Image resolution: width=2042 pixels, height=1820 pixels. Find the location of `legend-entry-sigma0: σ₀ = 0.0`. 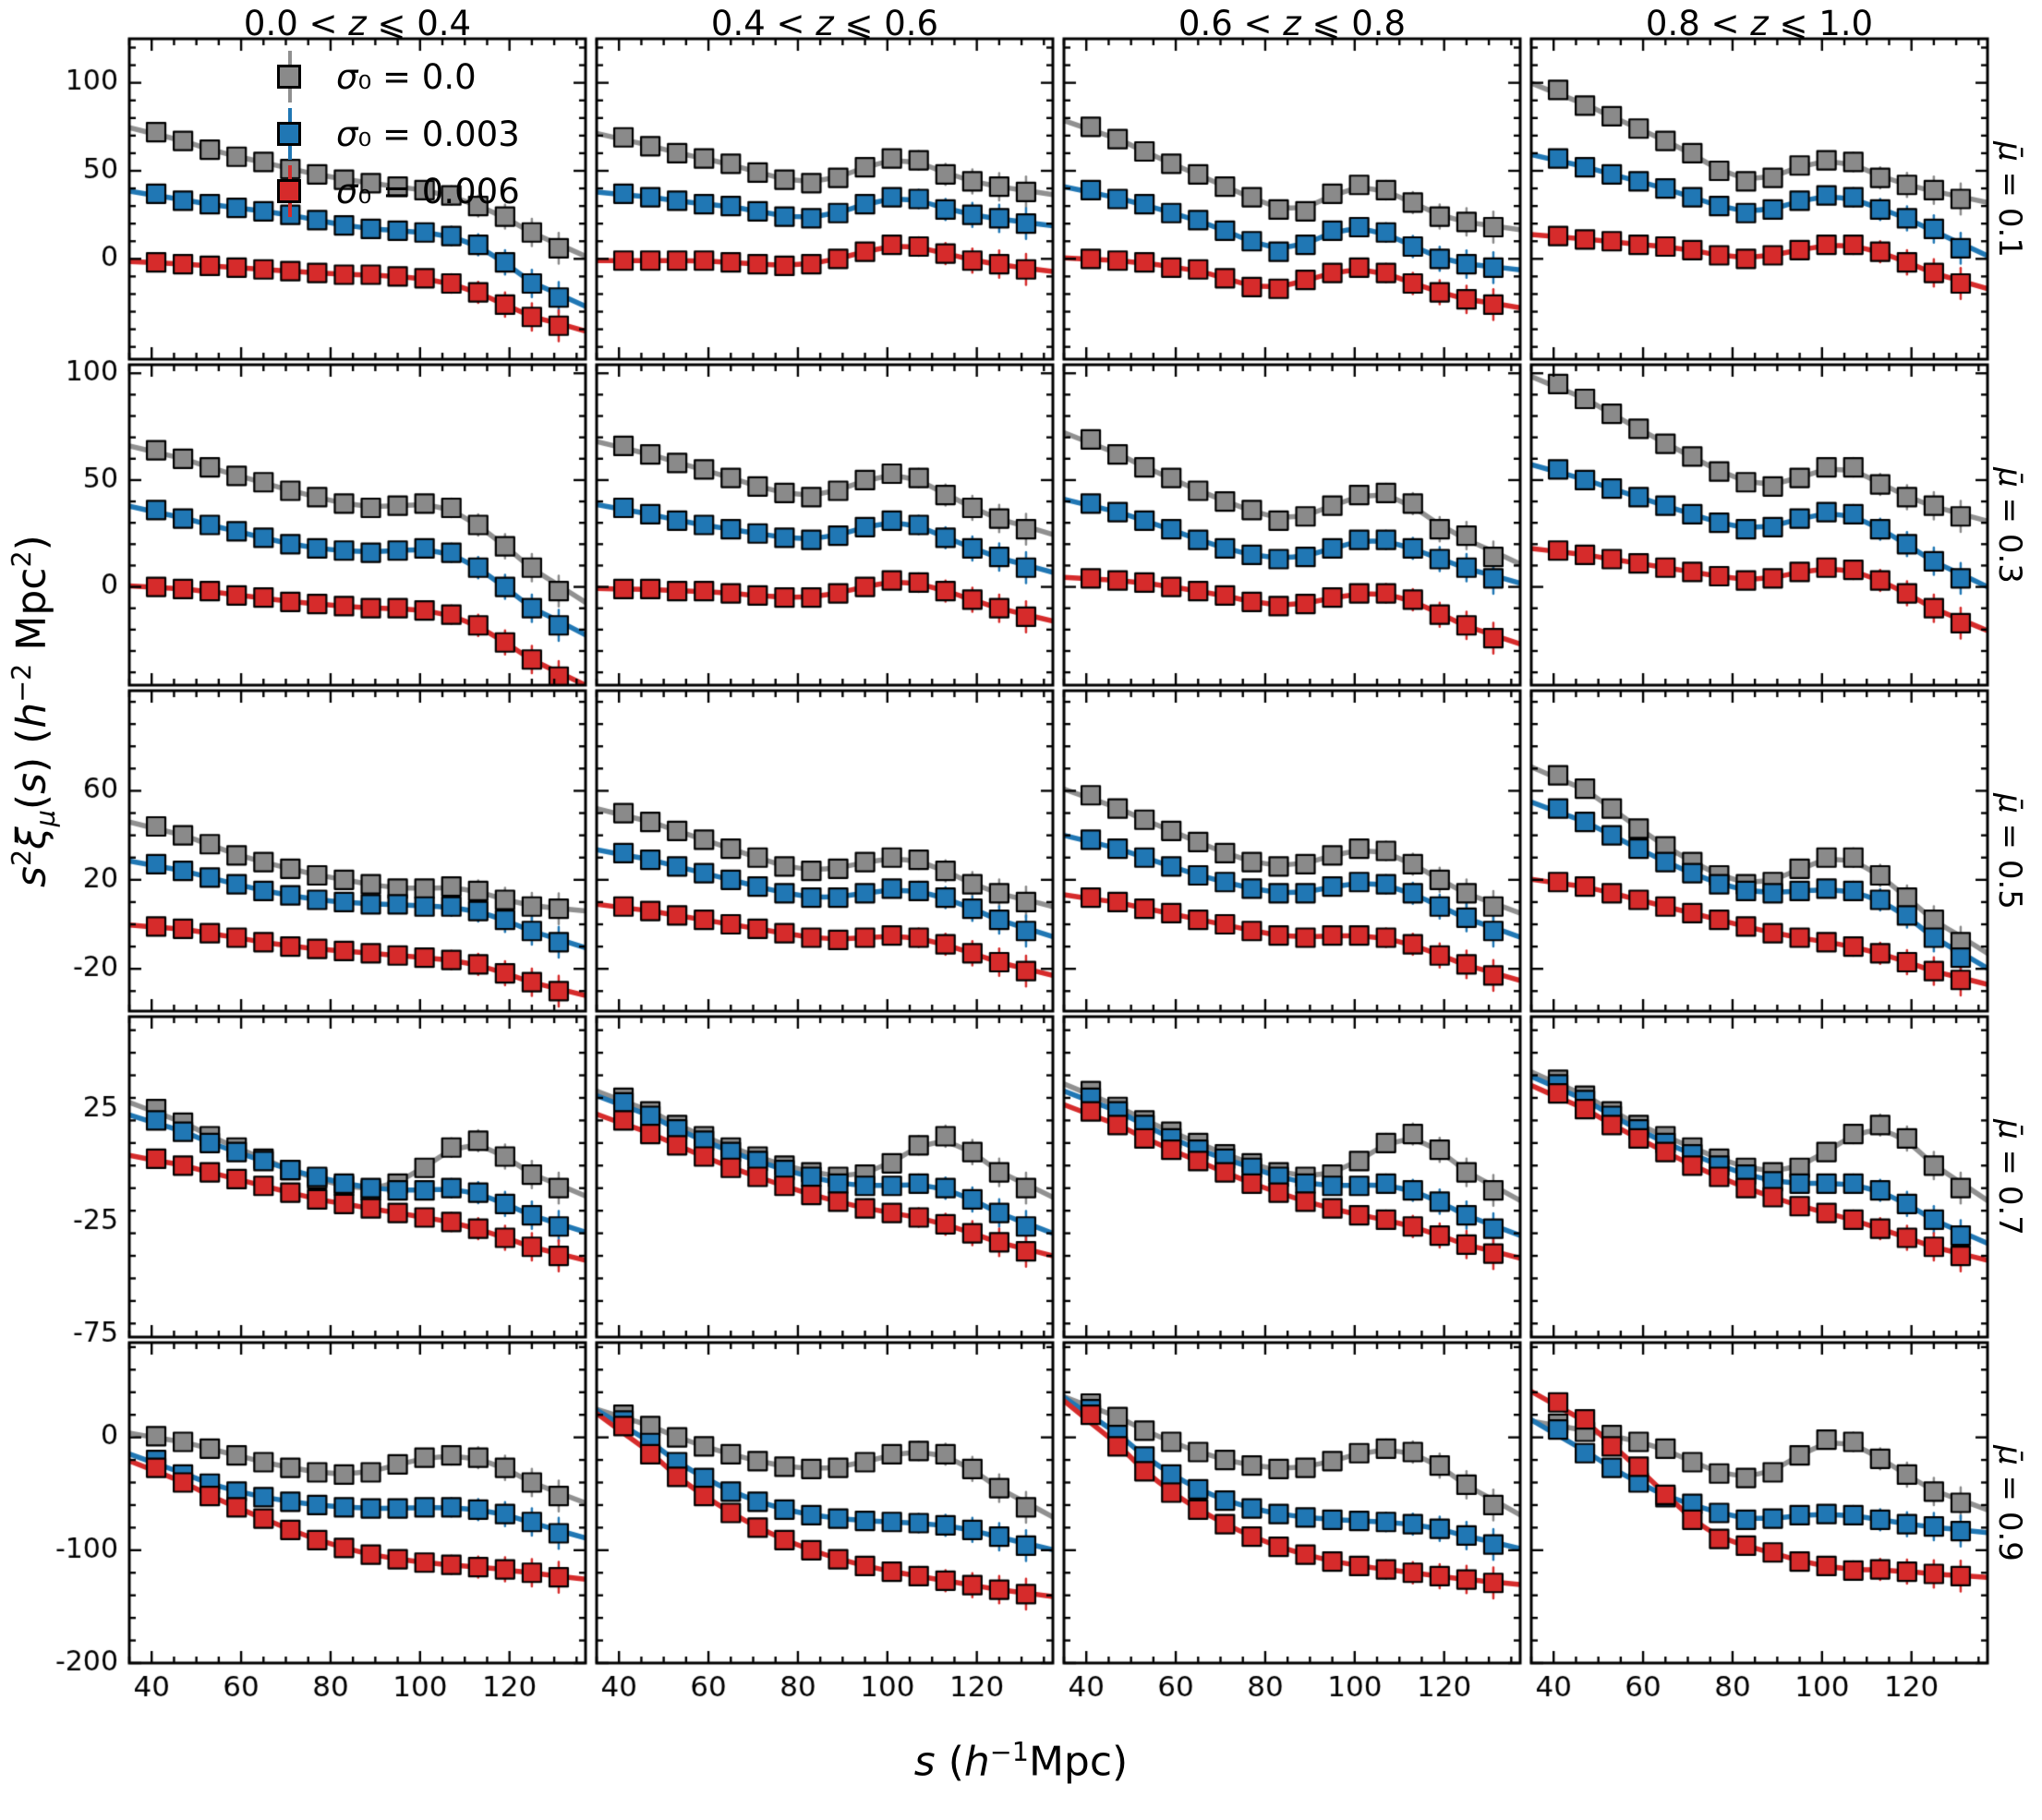

legend-entry-sigma0: σ₀ = 0.0 is located at coordinates (398, 76).